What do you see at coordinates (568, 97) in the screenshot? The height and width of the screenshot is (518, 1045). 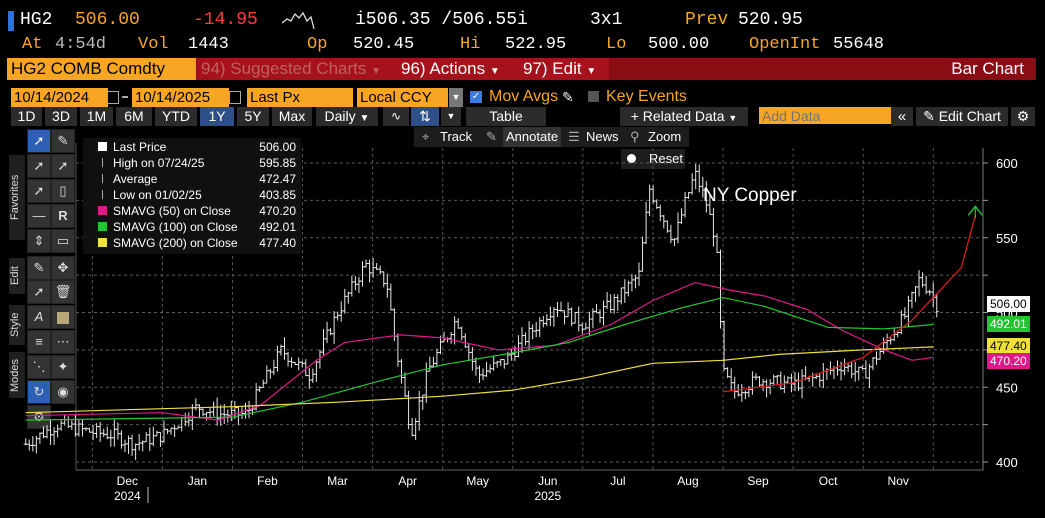 I see `pencil-icon: ✎` at bounding box center [568, 97].